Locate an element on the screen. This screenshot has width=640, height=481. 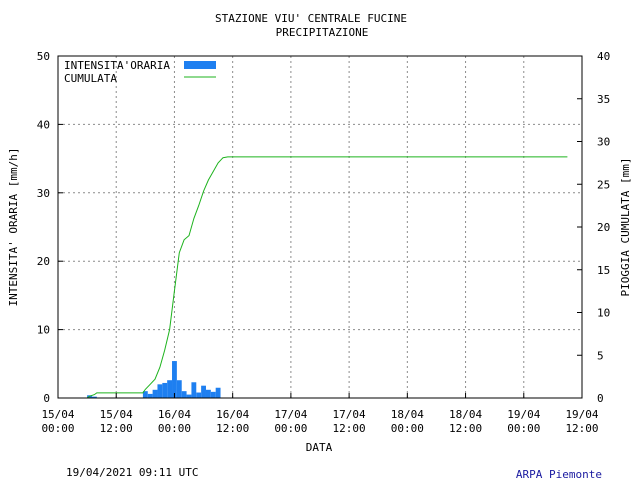
legend: INTENSITA'ORARIA CUMULATA is located at coordinates (140, 72).